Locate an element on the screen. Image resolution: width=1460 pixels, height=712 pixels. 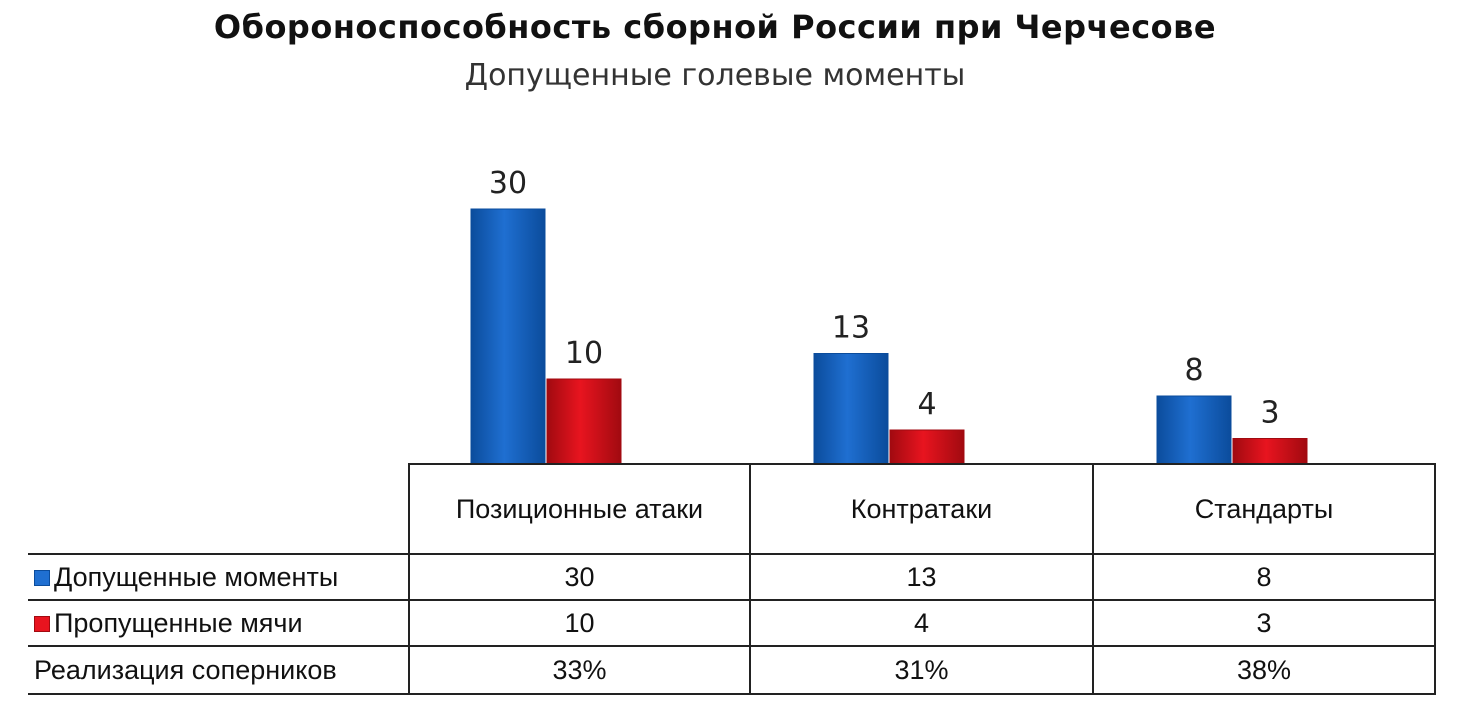
category-header: Позиционные атаки is located at coordinates (579, 509).